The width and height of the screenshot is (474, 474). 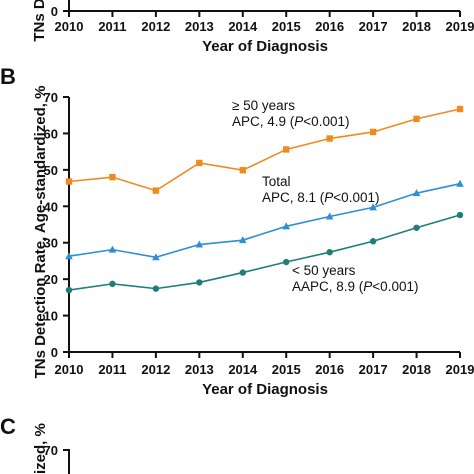 I want to click on x-tick-label: 2019, so click(x=460, y=369).